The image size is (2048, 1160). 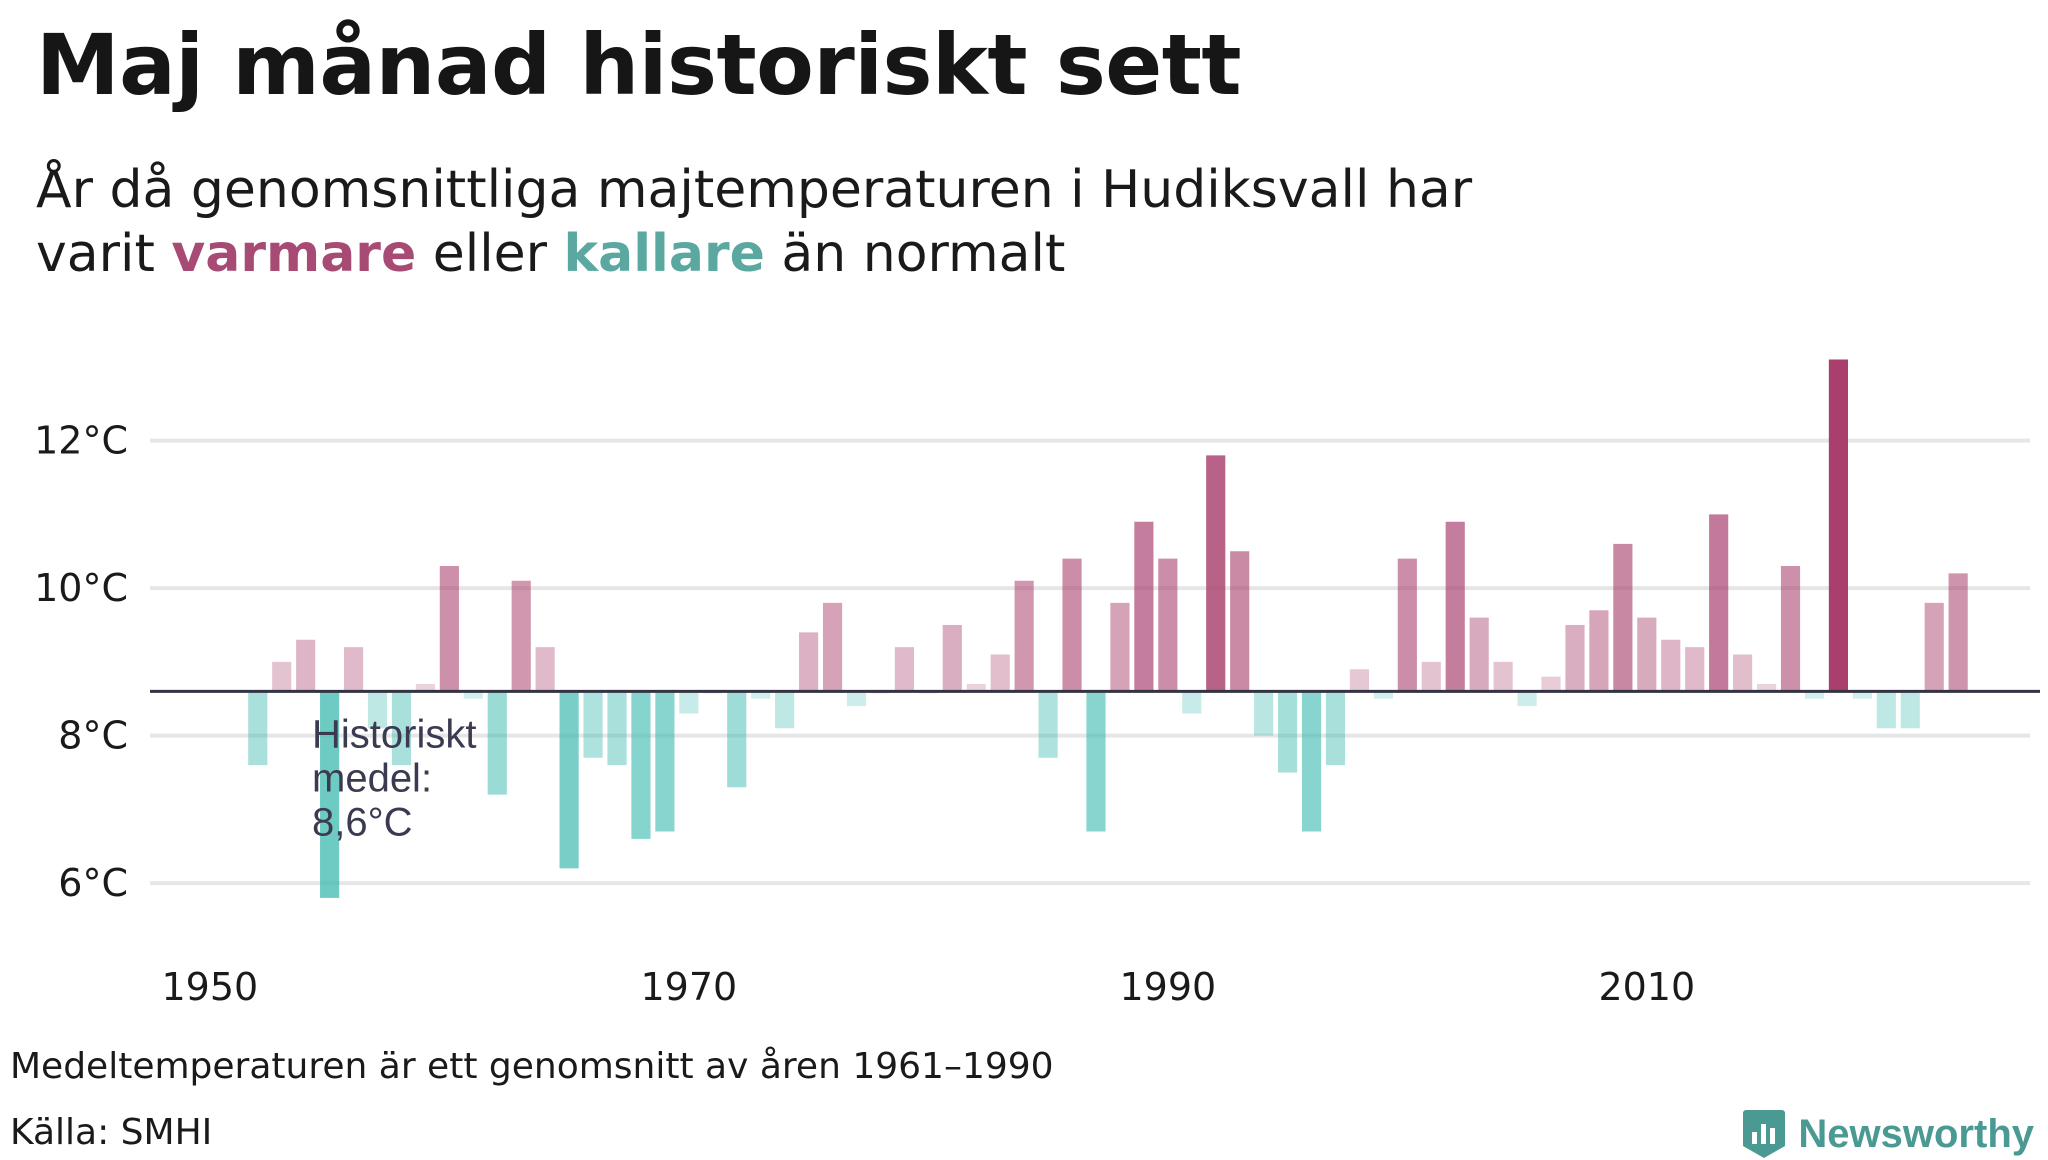 What do you see at coordinates (362, 822) in the screenshot?
I see `annotation-line: 8,6°C` at bounding box center [362, 822].